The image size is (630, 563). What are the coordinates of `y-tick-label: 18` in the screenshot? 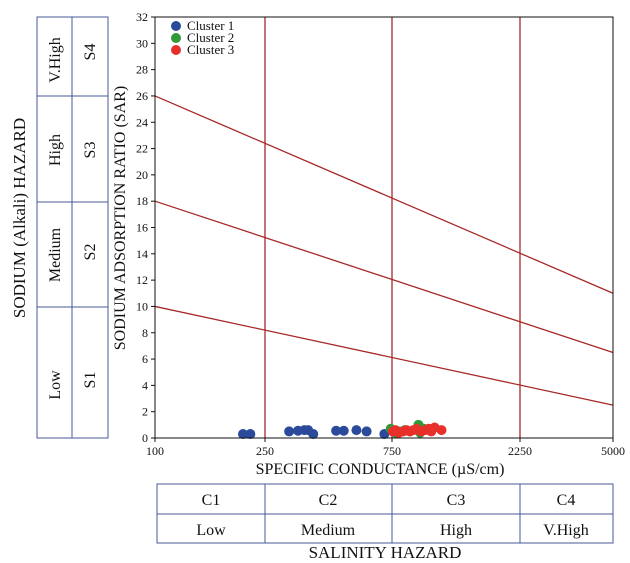 It's located at (142, 201).